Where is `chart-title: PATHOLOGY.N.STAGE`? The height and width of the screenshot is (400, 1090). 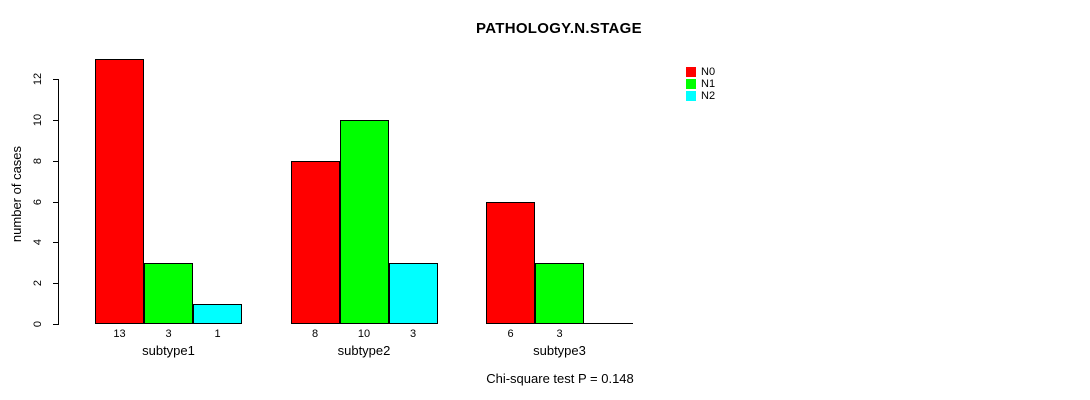
chart-title: PATHOLOGY.N.STAGE is located at coordinates (559, 28).